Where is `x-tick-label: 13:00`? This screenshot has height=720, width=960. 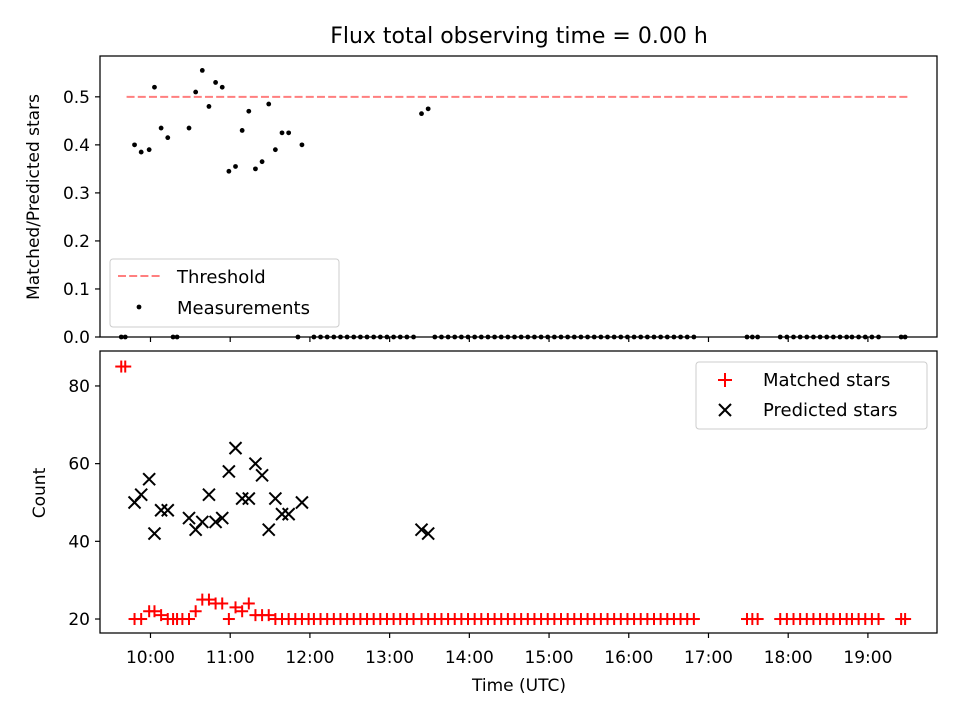 x-tick-label: 13:00 is located at coordinates (389, 658).